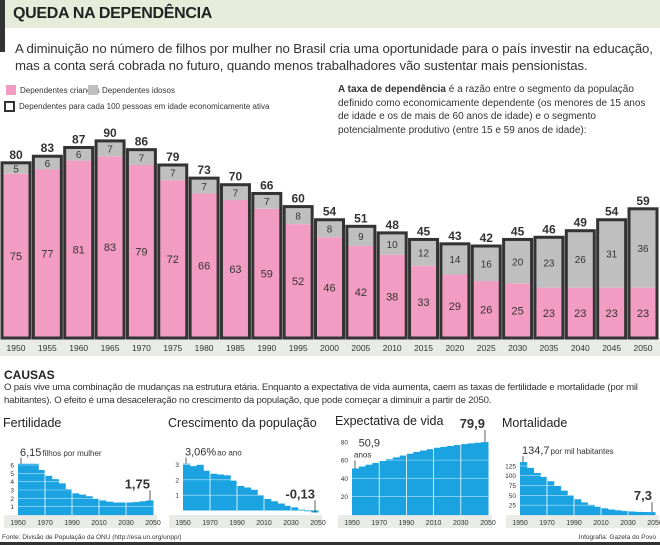 The image size is (660, 545). What do you see at coordinates (48, 148) in the screenshot?
I see `label-total: 83` at bounding box center [48, 148].